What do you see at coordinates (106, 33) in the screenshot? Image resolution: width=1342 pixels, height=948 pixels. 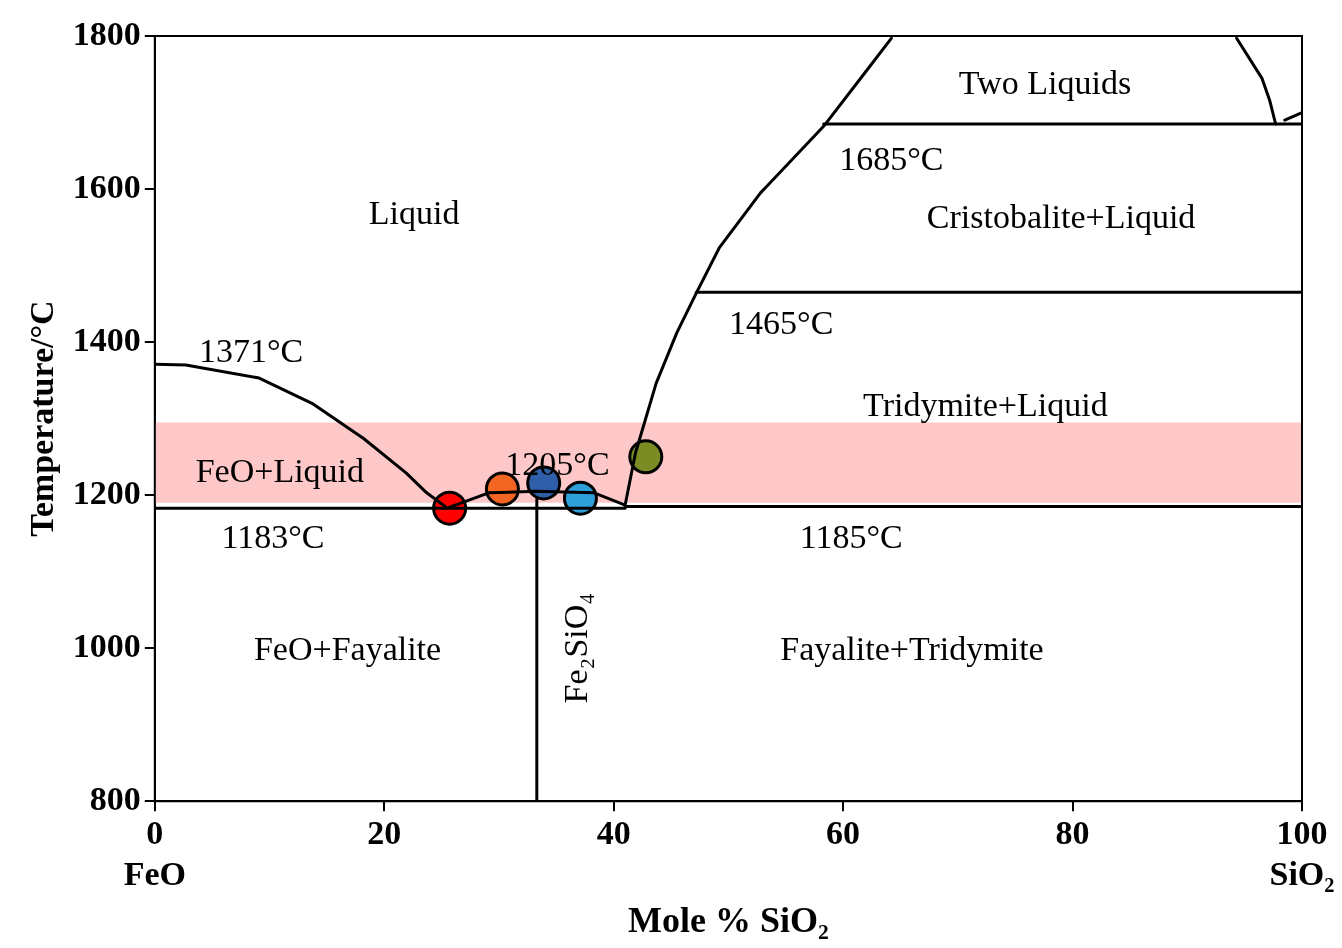 I see `y-tick-label: 1800` at bounding box center [106, 33].